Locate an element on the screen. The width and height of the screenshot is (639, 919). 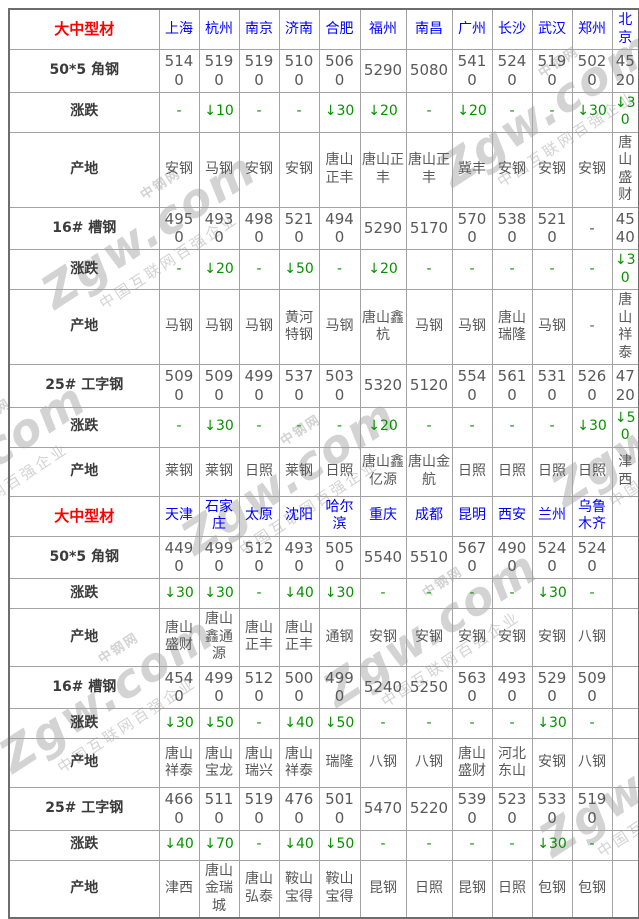
origin-row: 产地 唐山祥泰 唐山宝龙 唐山瑞兴 唐山祥泰 瑞隆 八钢 八钢 唐山盛财 河北东山 安钢 八钢 is located at coordinates (323, 763).